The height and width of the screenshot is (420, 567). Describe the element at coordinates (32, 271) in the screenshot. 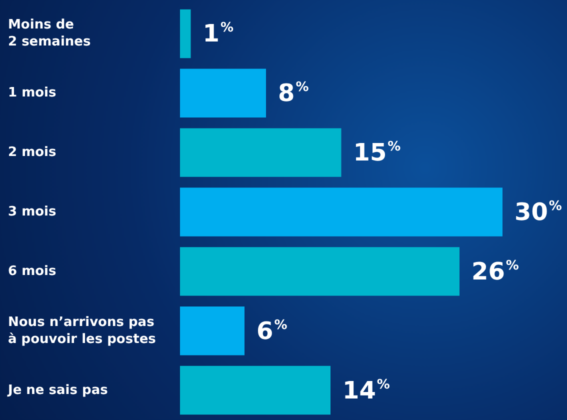

I see `y-tick-label: 6 mois` at that location.